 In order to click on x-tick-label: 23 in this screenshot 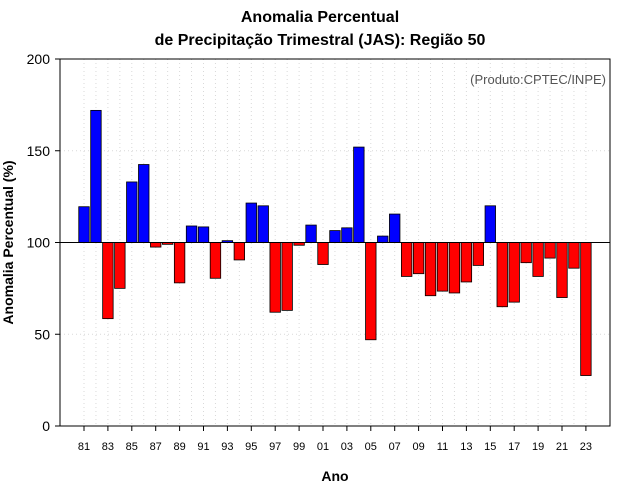, I will do `click(586, 447)`.